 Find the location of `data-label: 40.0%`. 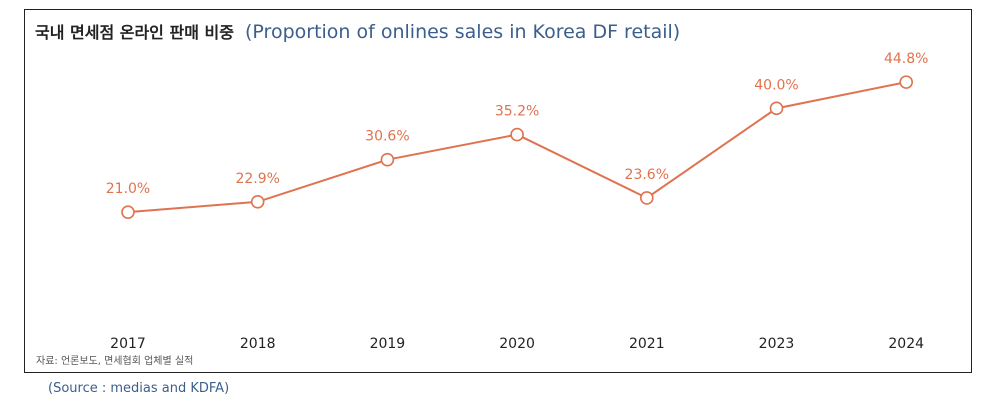

data-label: 40.0% is located at coordinates (776, 85).